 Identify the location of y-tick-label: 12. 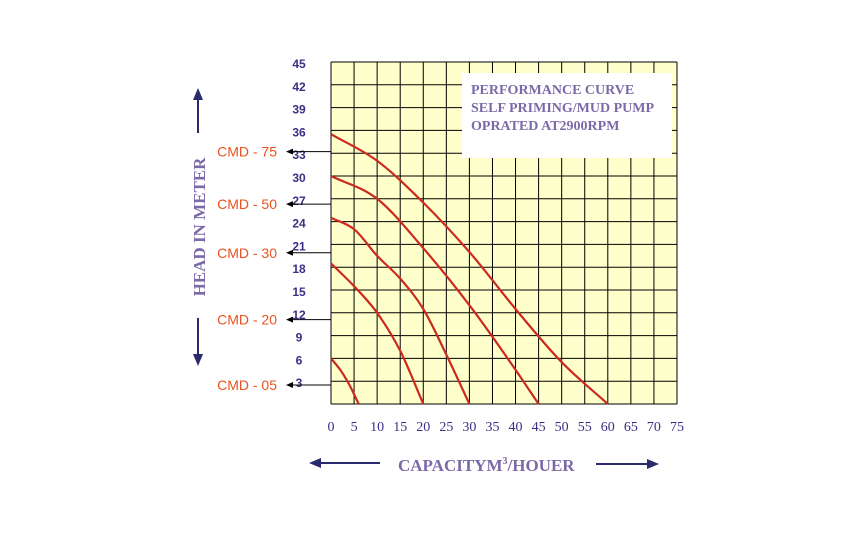
(299, 315).